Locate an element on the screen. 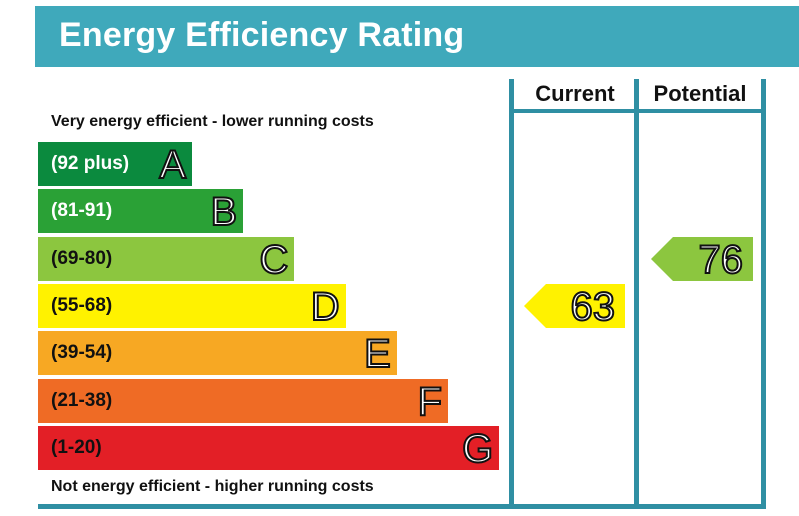  band-f: (21-38) F is located at coordinates (243, 401).